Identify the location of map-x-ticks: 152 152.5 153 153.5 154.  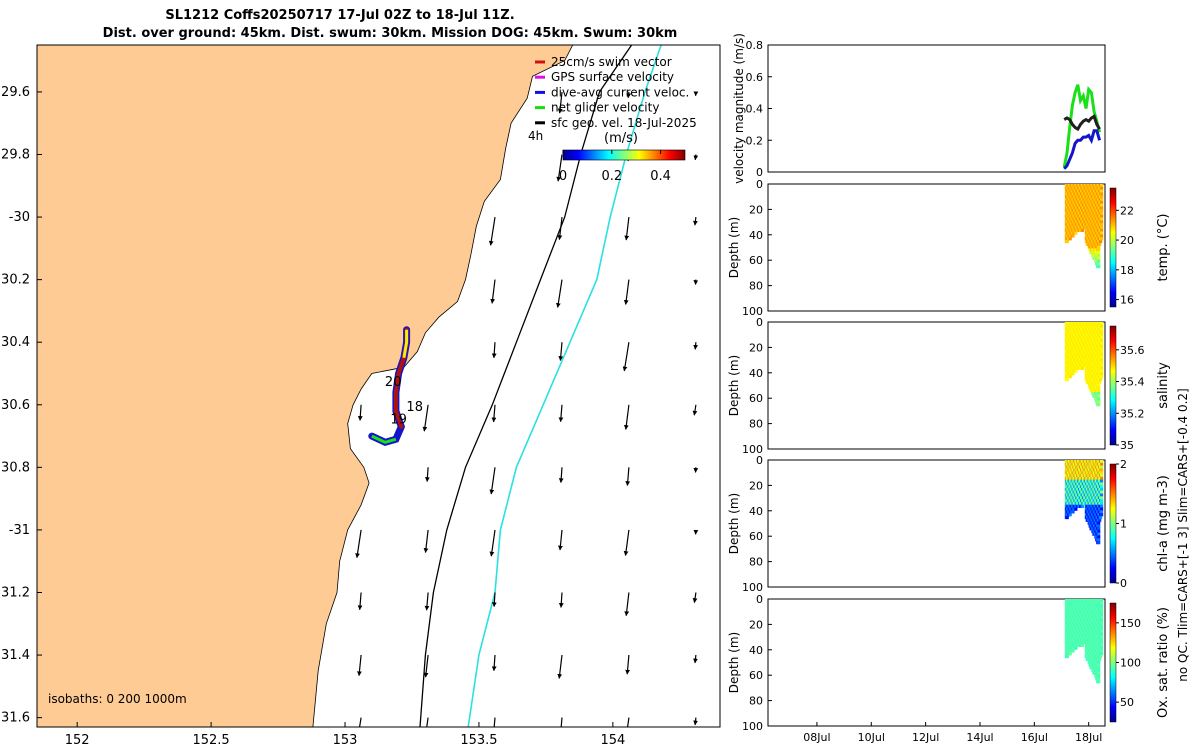
(345, 735).